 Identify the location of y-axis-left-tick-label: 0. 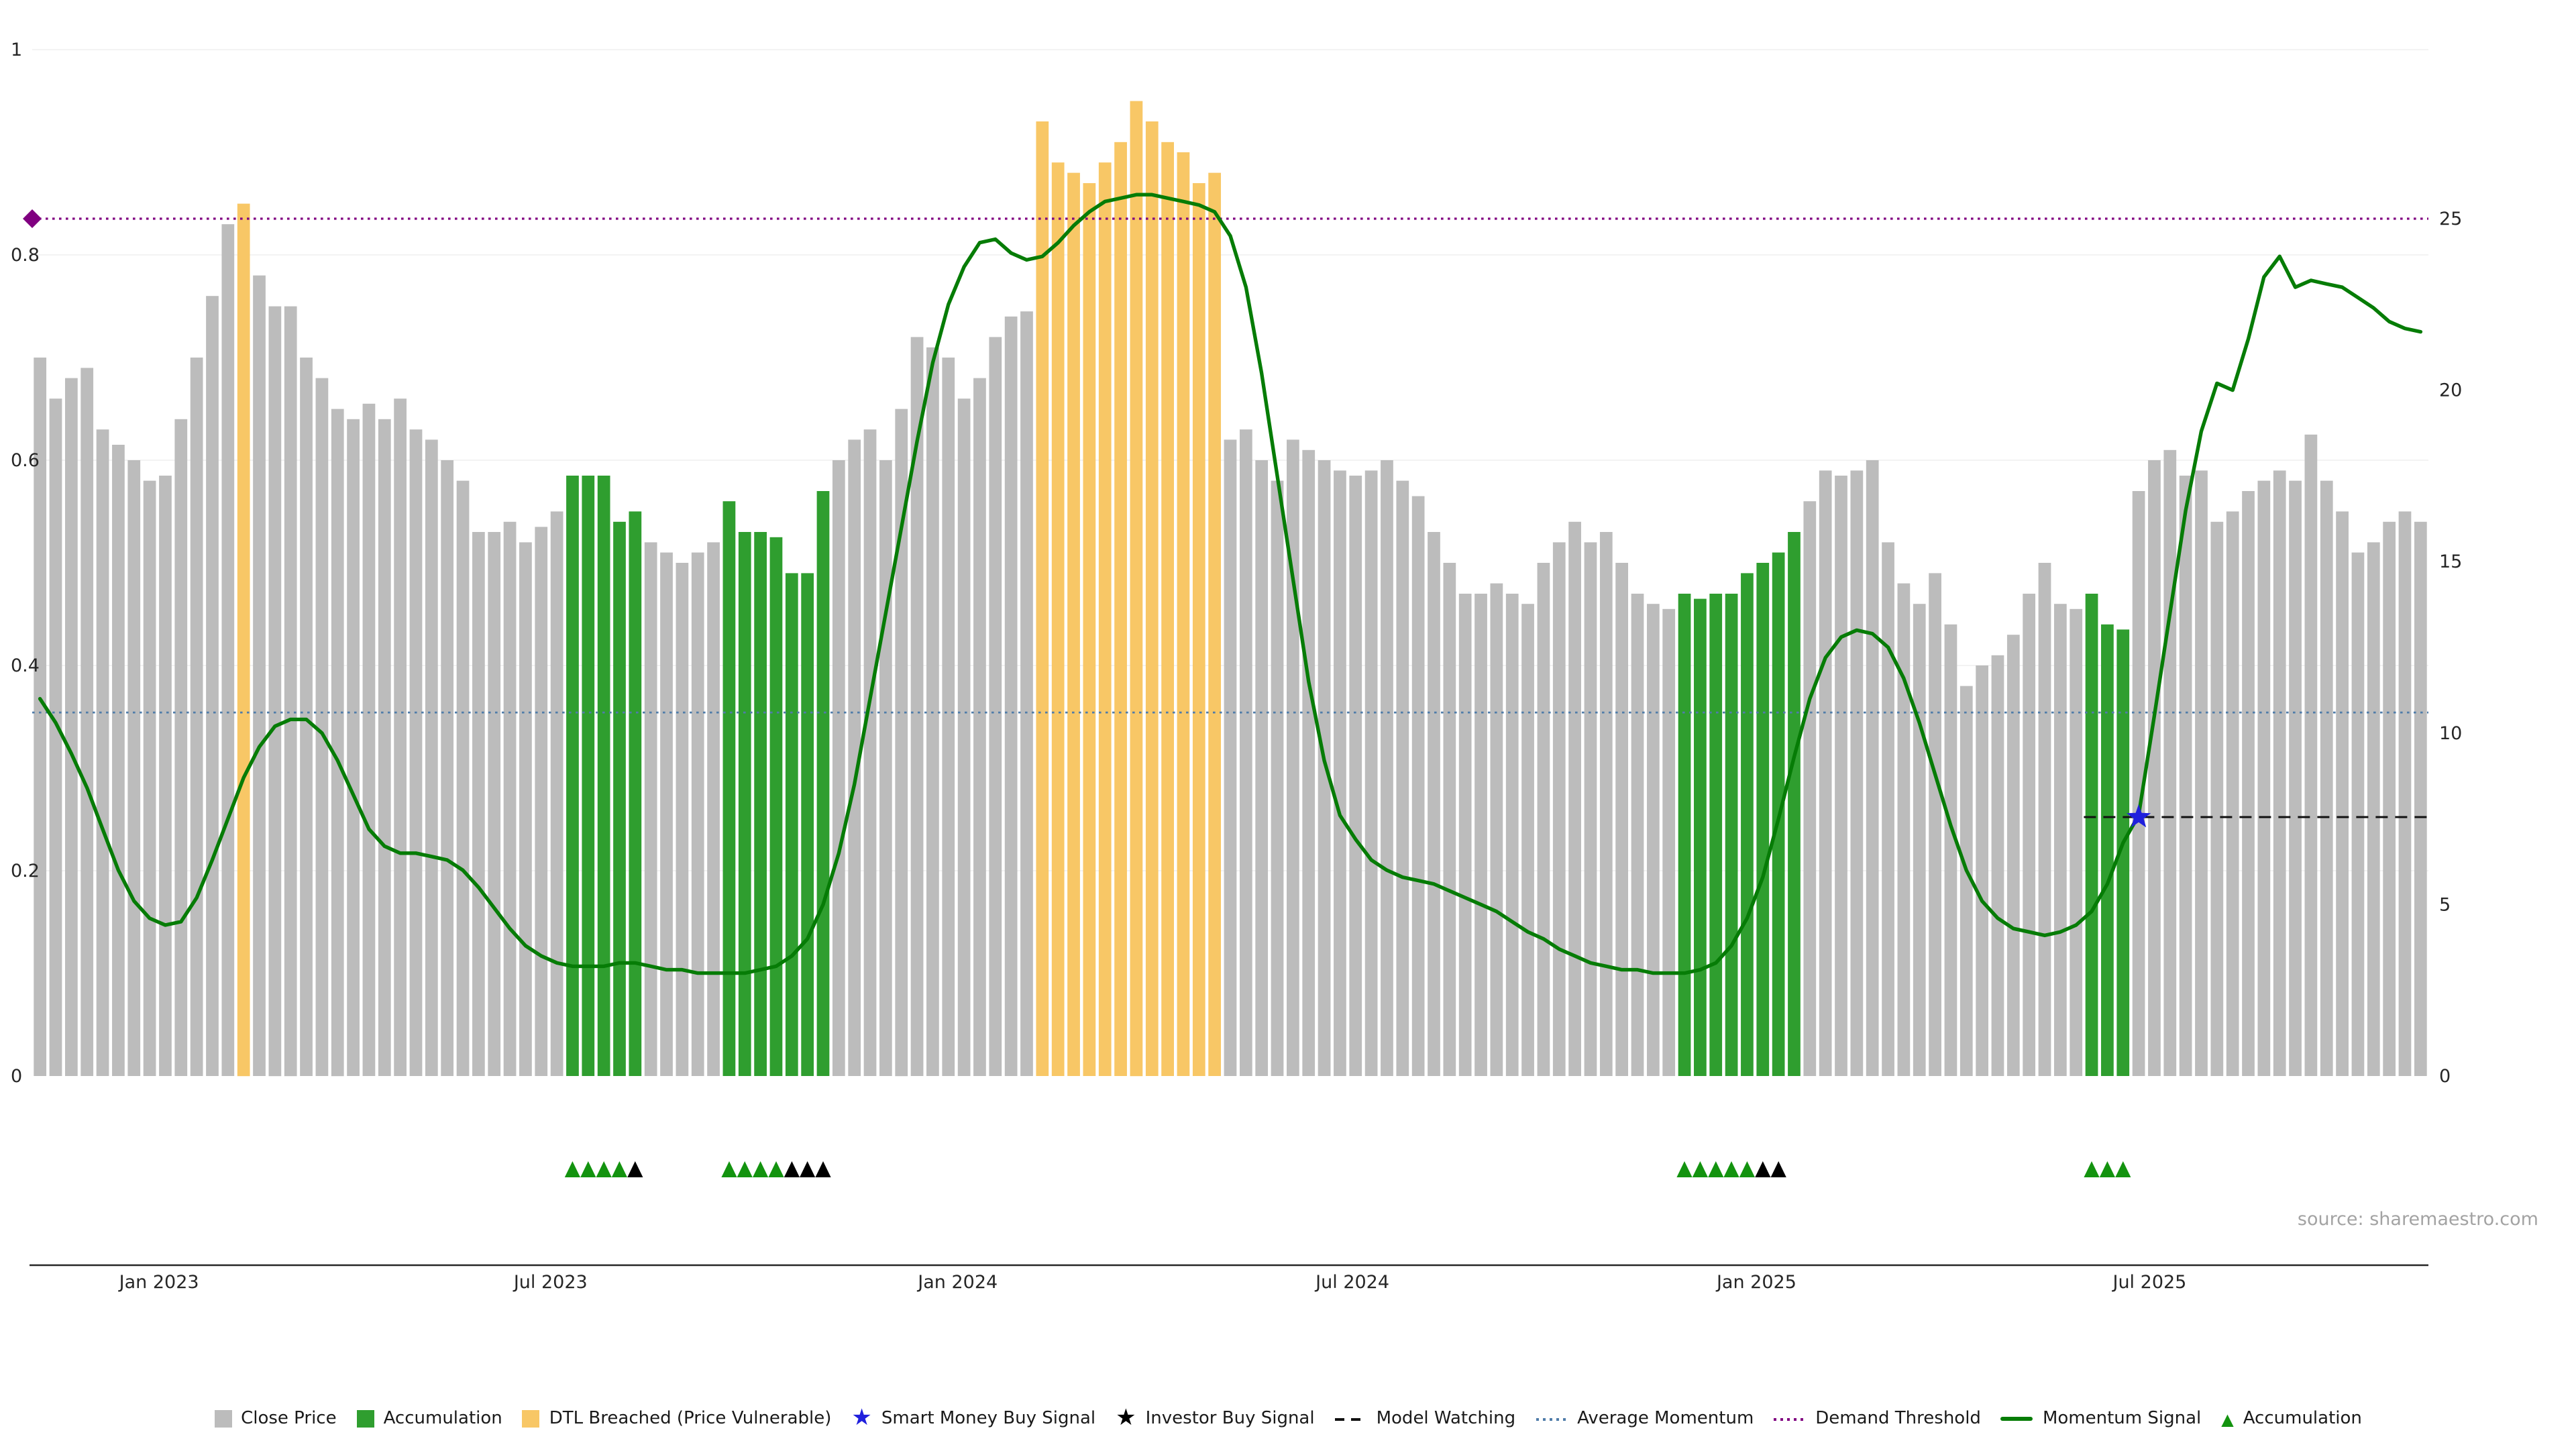
(16, 1076).